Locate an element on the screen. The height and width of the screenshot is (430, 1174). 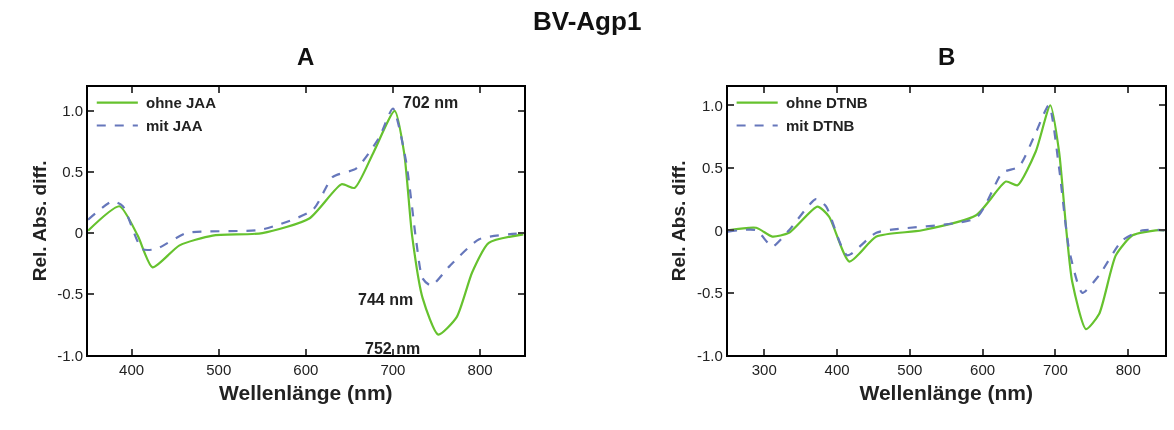
annotation: 702 nm is located at coordinates (431, 102).